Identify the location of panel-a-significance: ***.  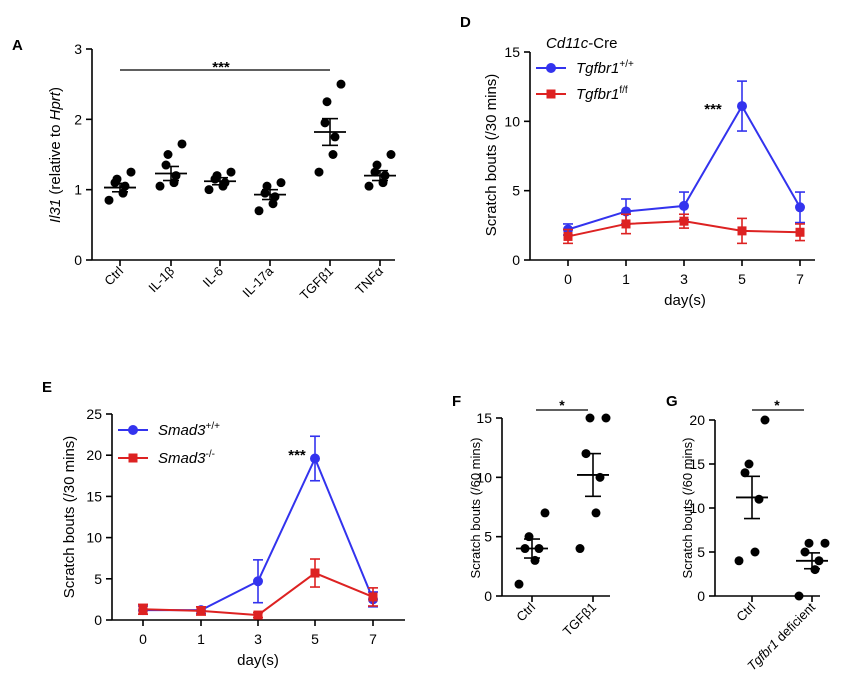
(221, 67).